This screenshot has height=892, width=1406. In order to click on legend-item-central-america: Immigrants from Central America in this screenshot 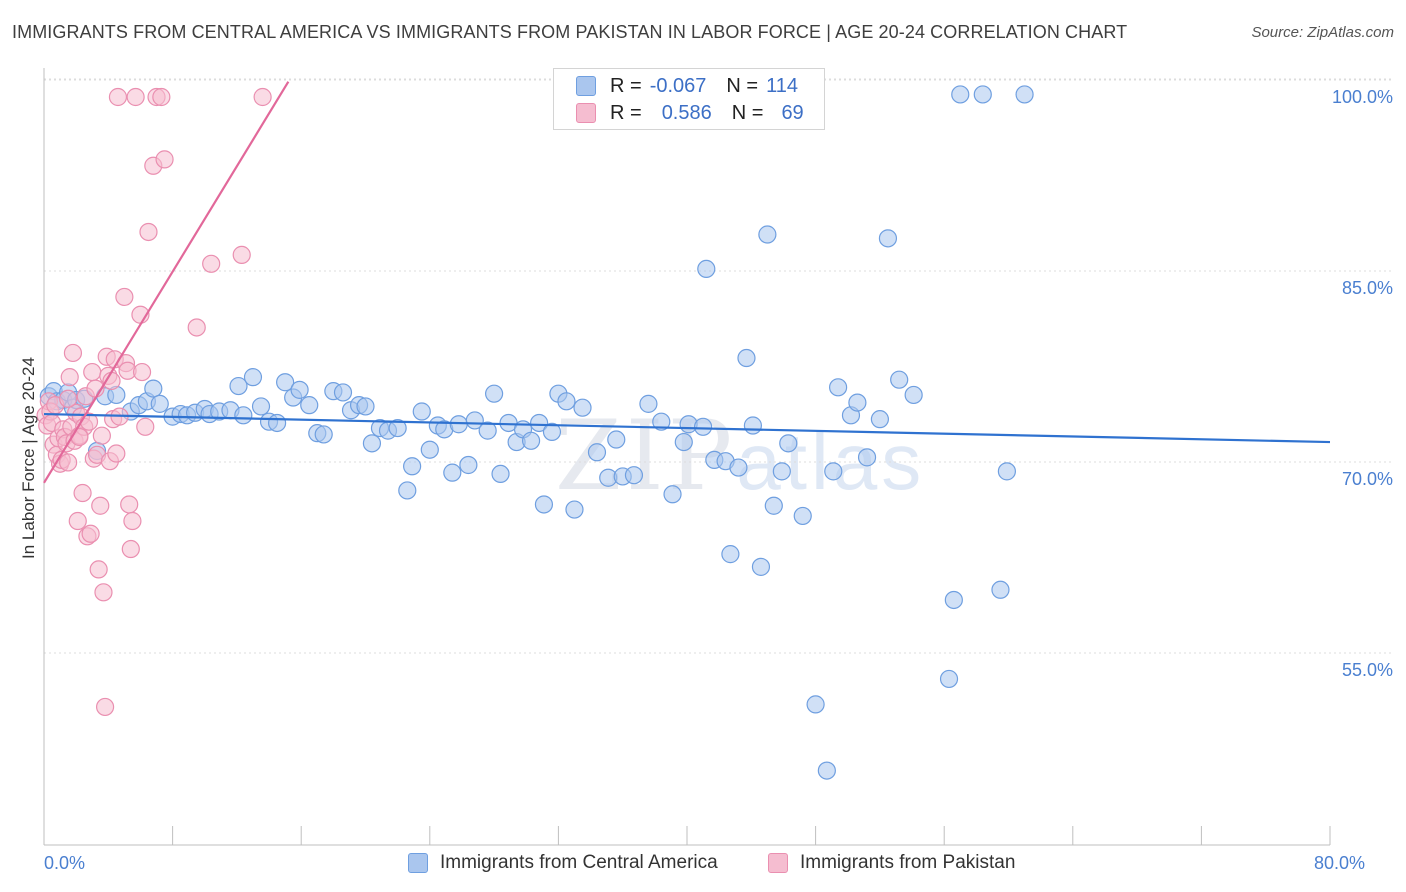, I will do `click(563, 863)`.